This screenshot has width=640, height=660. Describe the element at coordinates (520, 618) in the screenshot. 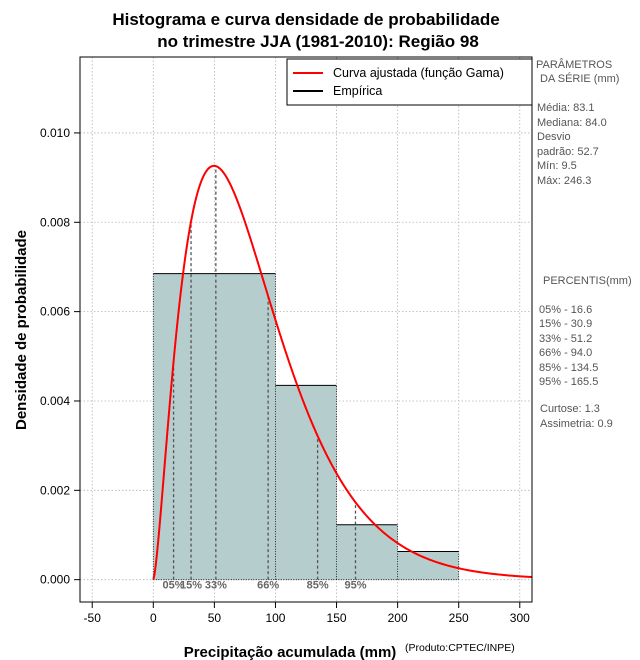

I see `x-tick-label: 300` at that location.